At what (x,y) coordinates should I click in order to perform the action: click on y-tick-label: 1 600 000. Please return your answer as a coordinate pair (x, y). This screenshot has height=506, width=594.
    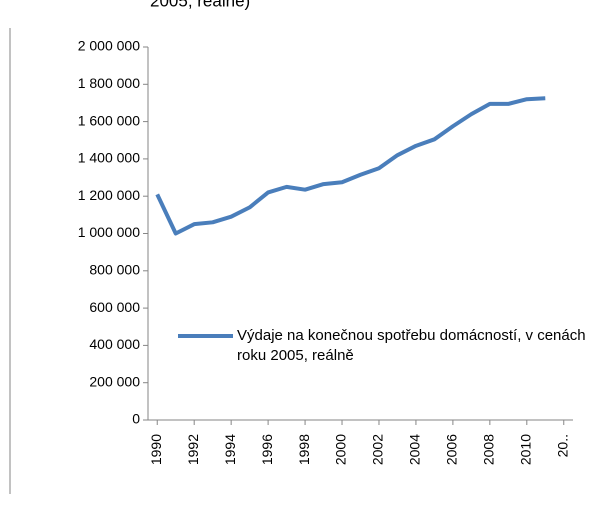
    Looking at the image, I should click on (109, 120).